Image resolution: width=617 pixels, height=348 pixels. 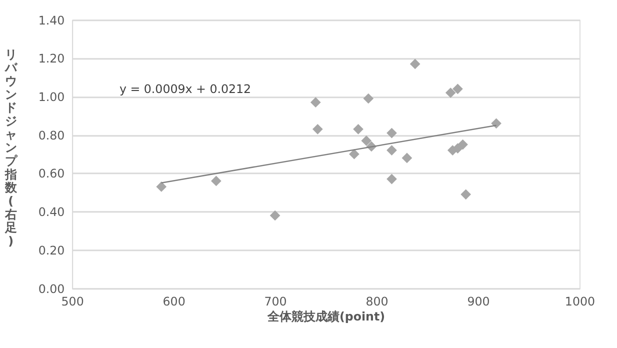 What do you see at coordinates (51, 20) in the screenshot?
I see `y-tick-label: 1.40` at bounding box center [51, 20].